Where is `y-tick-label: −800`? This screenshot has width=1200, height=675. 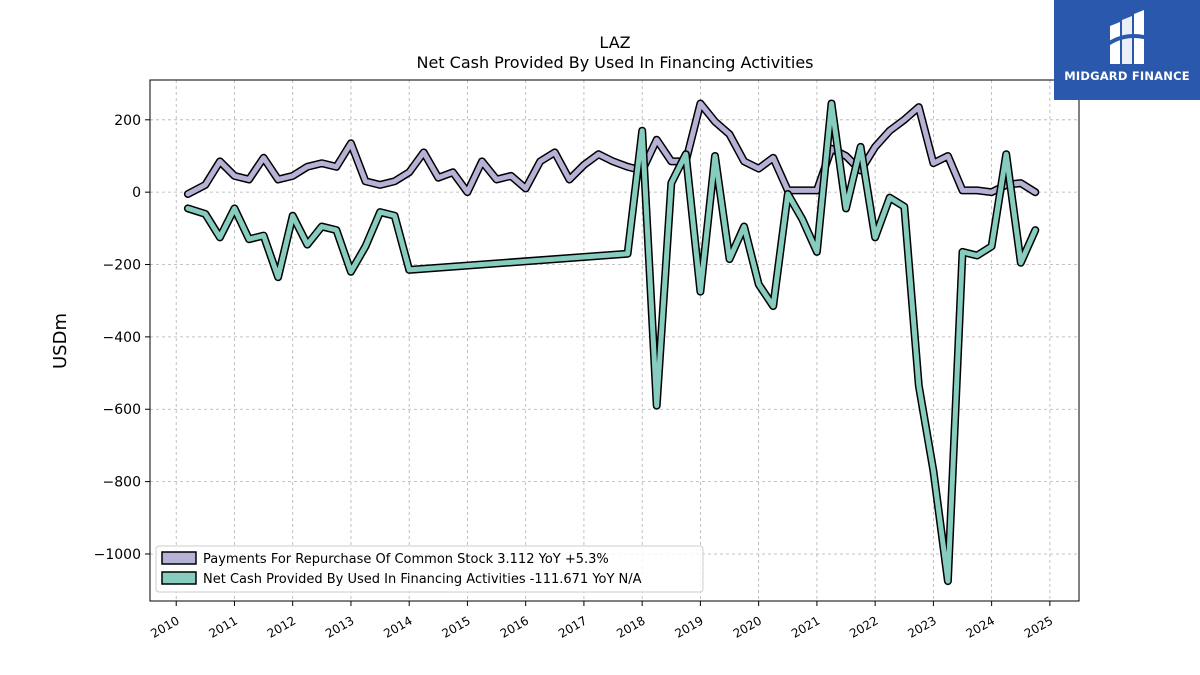
y-tick-label: −800 is located at coordinates (122, 483).